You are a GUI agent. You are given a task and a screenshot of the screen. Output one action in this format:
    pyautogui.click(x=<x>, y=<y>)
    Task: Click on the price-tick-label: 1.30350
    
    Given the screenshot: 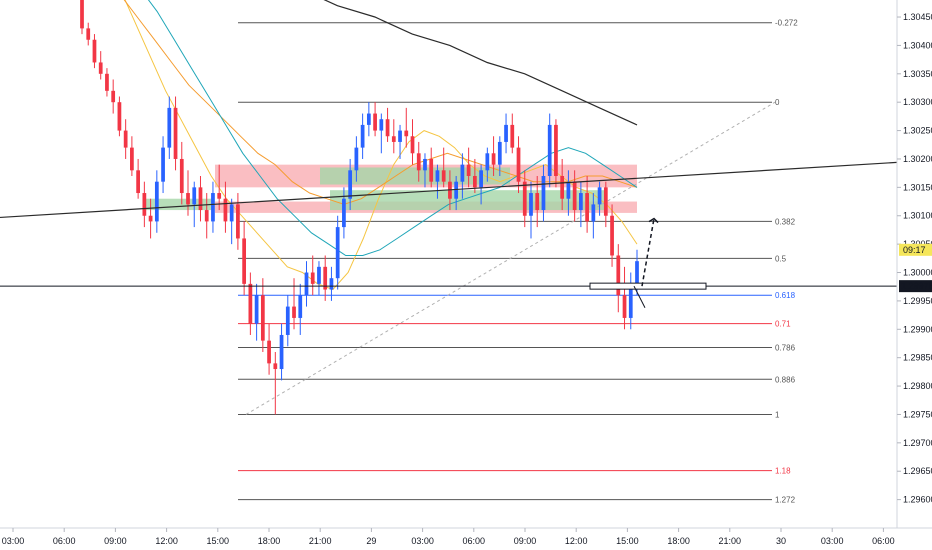 What is the action you would take?
    pyautogui.click(x=917, y=74)
    